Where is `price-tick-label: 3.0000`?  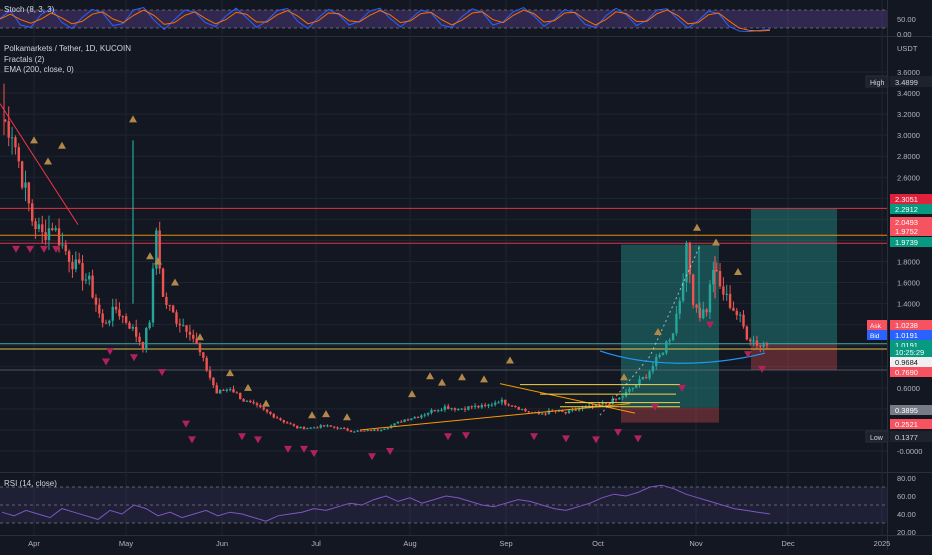
price-tick-label: 3.0000 is located at coordinates (908, 135).